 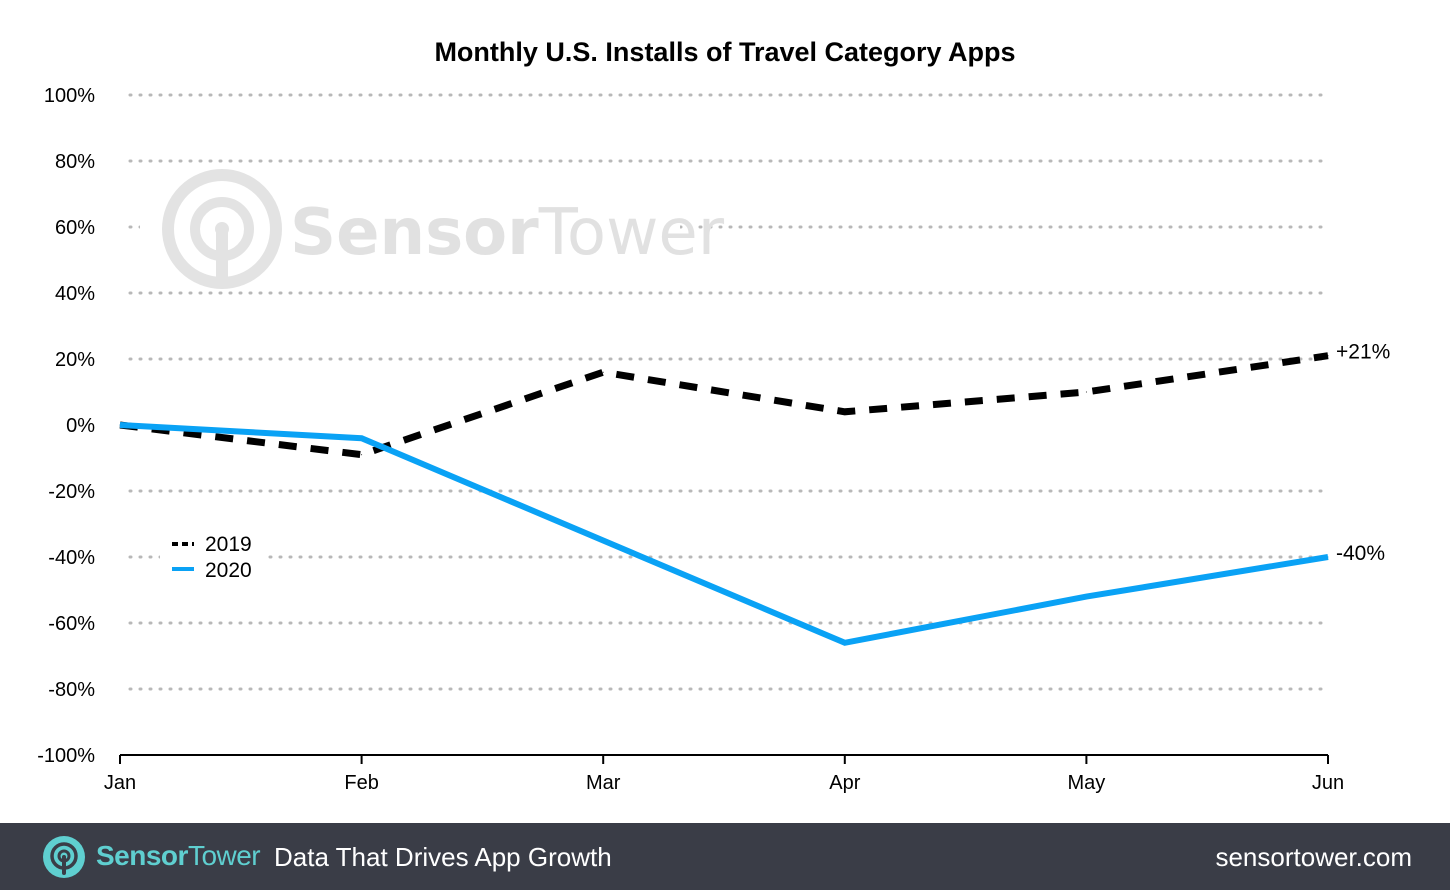 What do you see at coordinates (120, 783) in the screenshot?
I see `x-tick-label: Jan` at bounding box center [120, 783].